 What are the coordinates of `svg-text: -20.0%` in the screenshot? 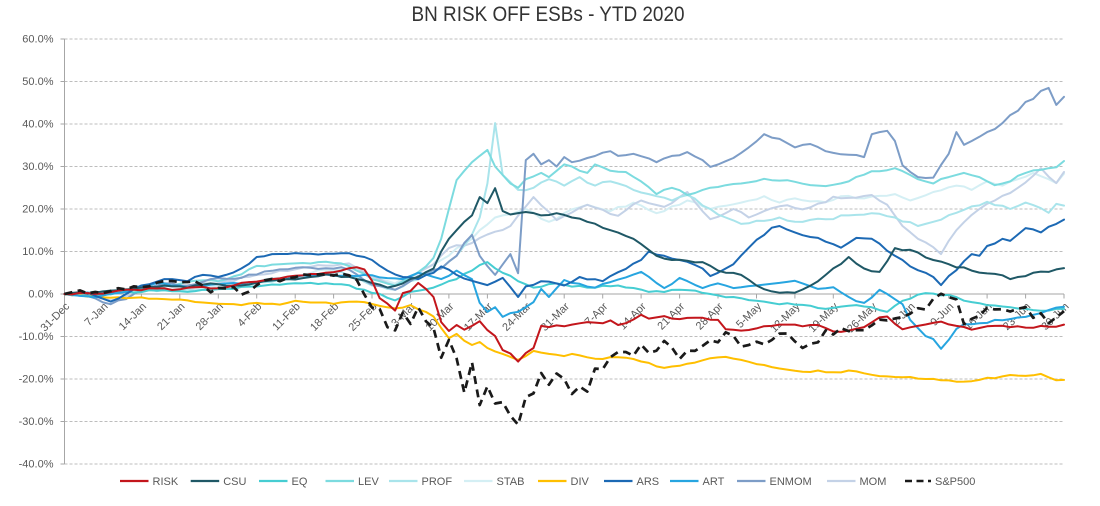 It's located at (36, 380).